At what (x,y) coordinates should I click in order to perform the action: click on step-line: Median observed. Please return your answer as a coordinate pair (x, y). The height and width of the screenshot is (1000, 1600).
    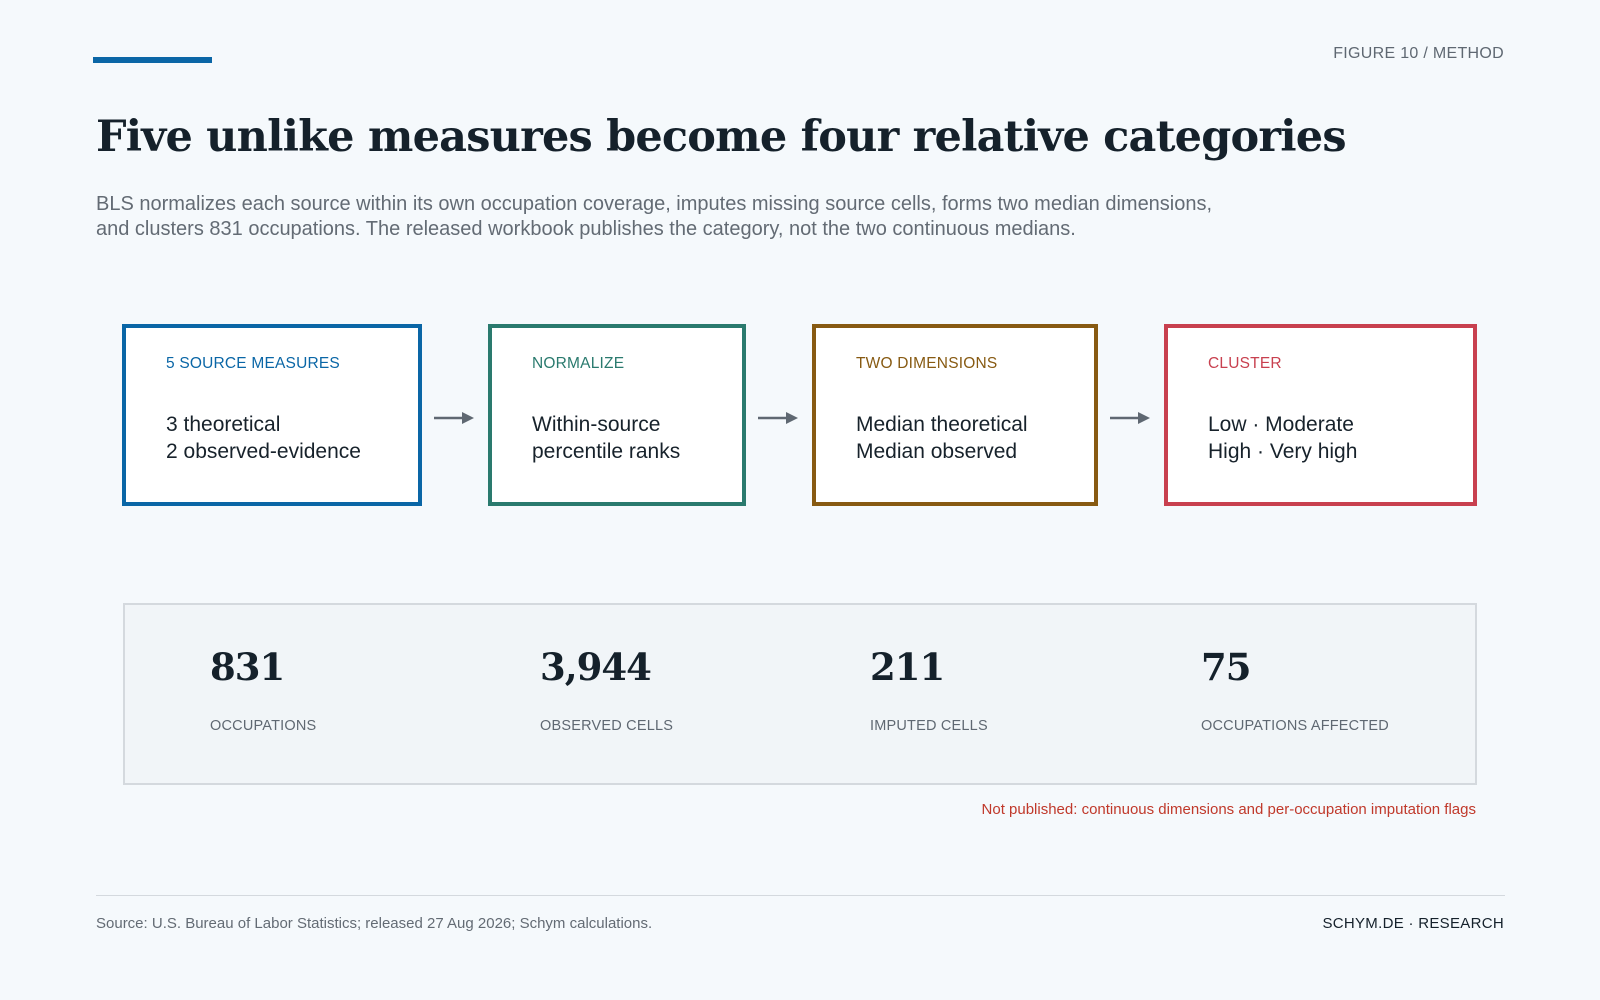
    Looking at the image, I should click on (937, 451).